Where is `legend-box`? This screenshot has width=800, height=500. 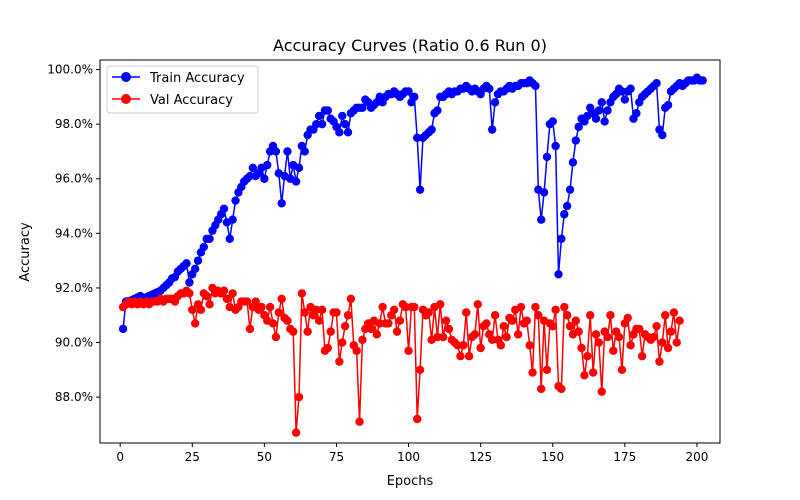
legend-box is located at coordinates (182, 89).